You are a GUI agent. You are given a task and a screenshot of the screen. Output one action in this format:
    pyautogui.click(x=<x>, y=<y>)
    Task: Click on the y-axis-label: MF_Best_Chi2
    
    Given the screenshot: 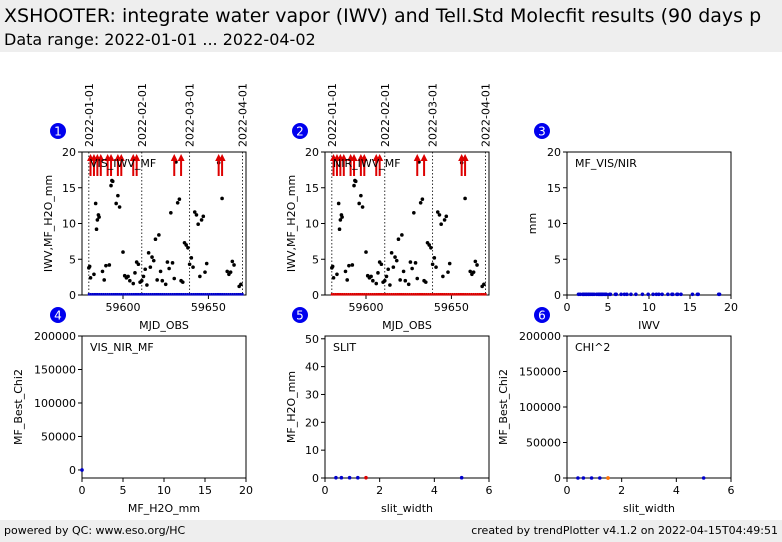 What is the action you would take?
    pyautogui.click(x=503, y=407)
    